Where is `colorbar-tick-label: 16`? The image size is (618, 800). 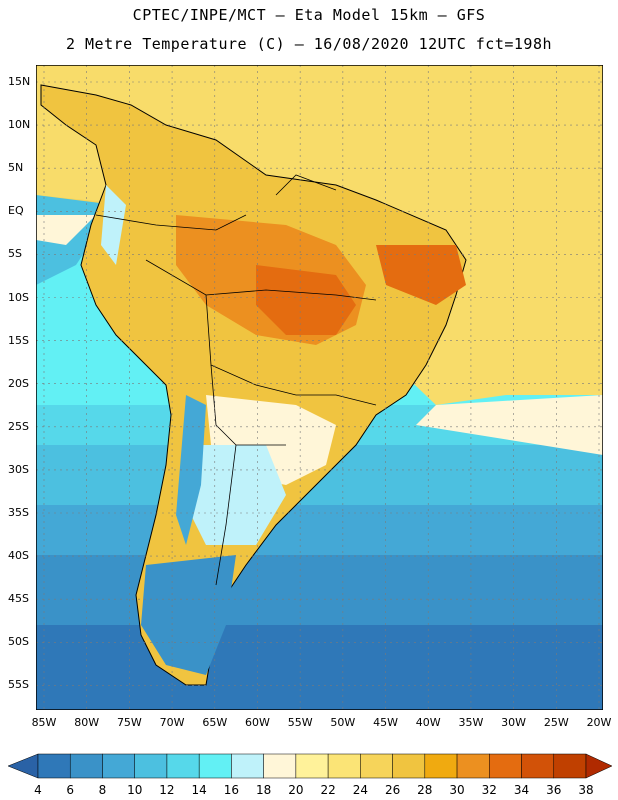
colorbar-tick-label: 16 is located at coordinates (231, 790).